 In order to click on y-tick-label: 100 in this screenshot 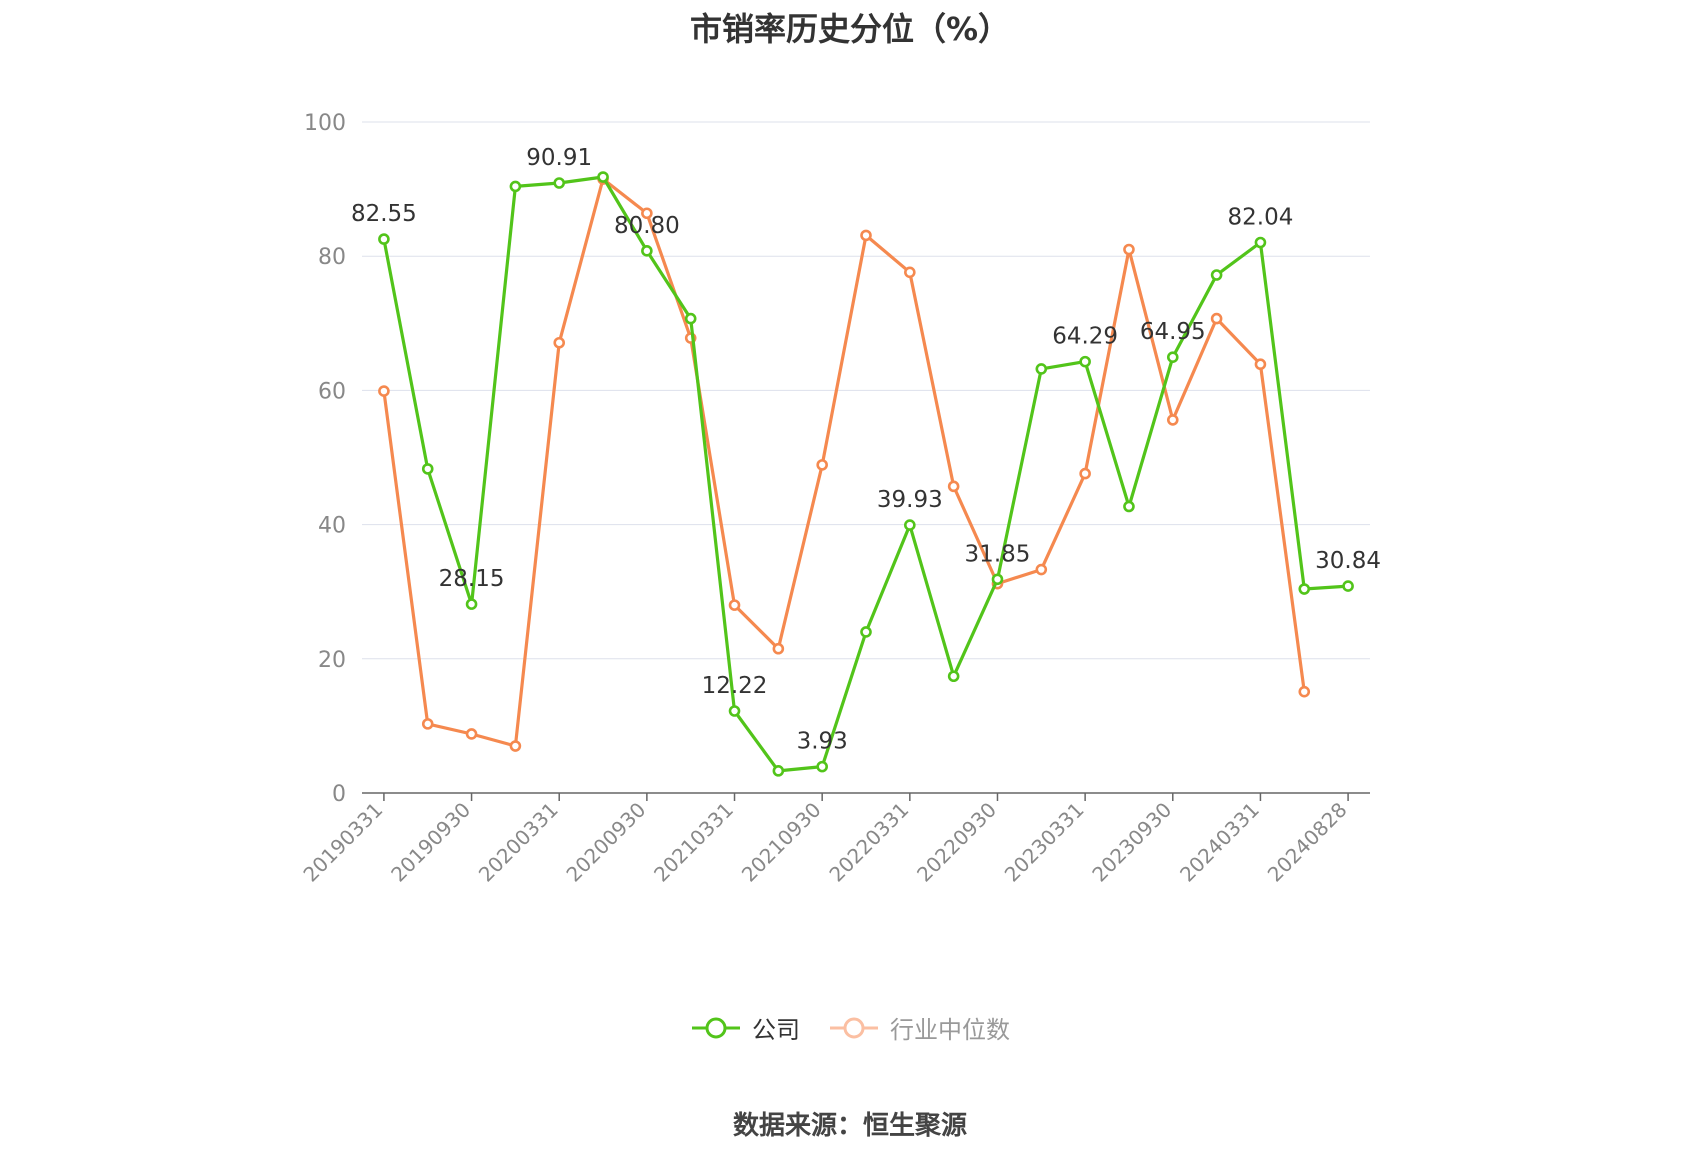, I will do `click(325, 123)`.